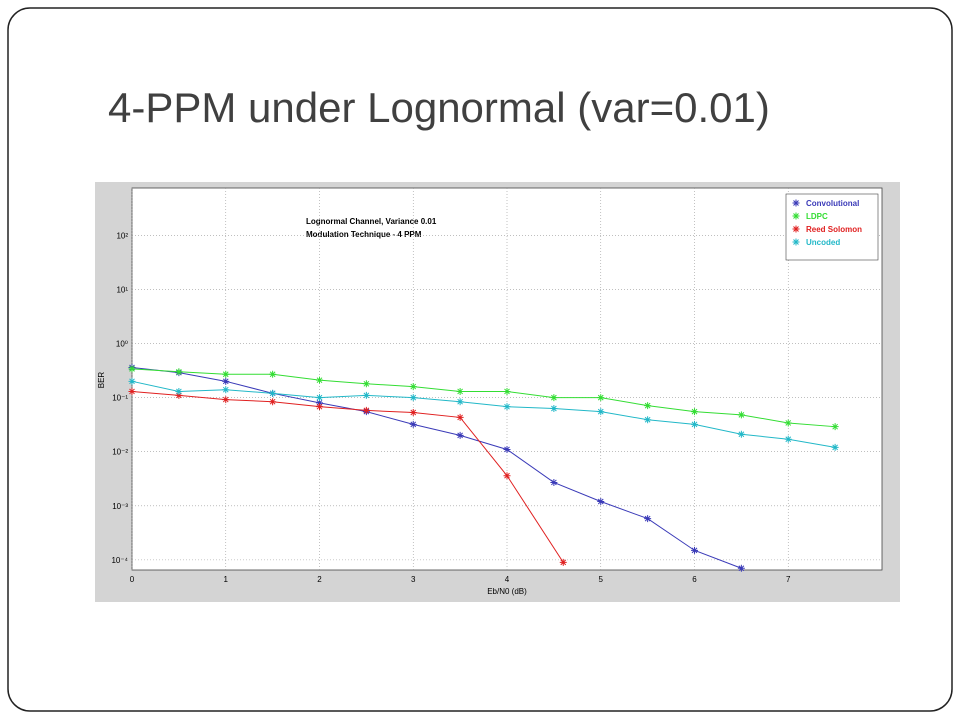 The image size is (960, 725). What do you see at coordinates (371, 221) in the screenshot?
I see `annotation: Lognormal Channel, Variance 0.01` at bounding box center [371, 221].